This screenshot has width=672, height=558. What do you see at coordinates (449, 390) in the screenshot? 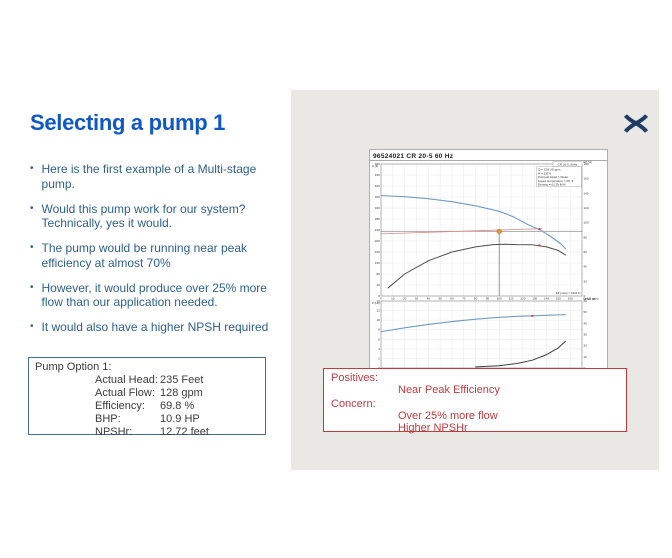
I see `positive-item: Near Peak Efficiency` at bounding box center [449, 390].